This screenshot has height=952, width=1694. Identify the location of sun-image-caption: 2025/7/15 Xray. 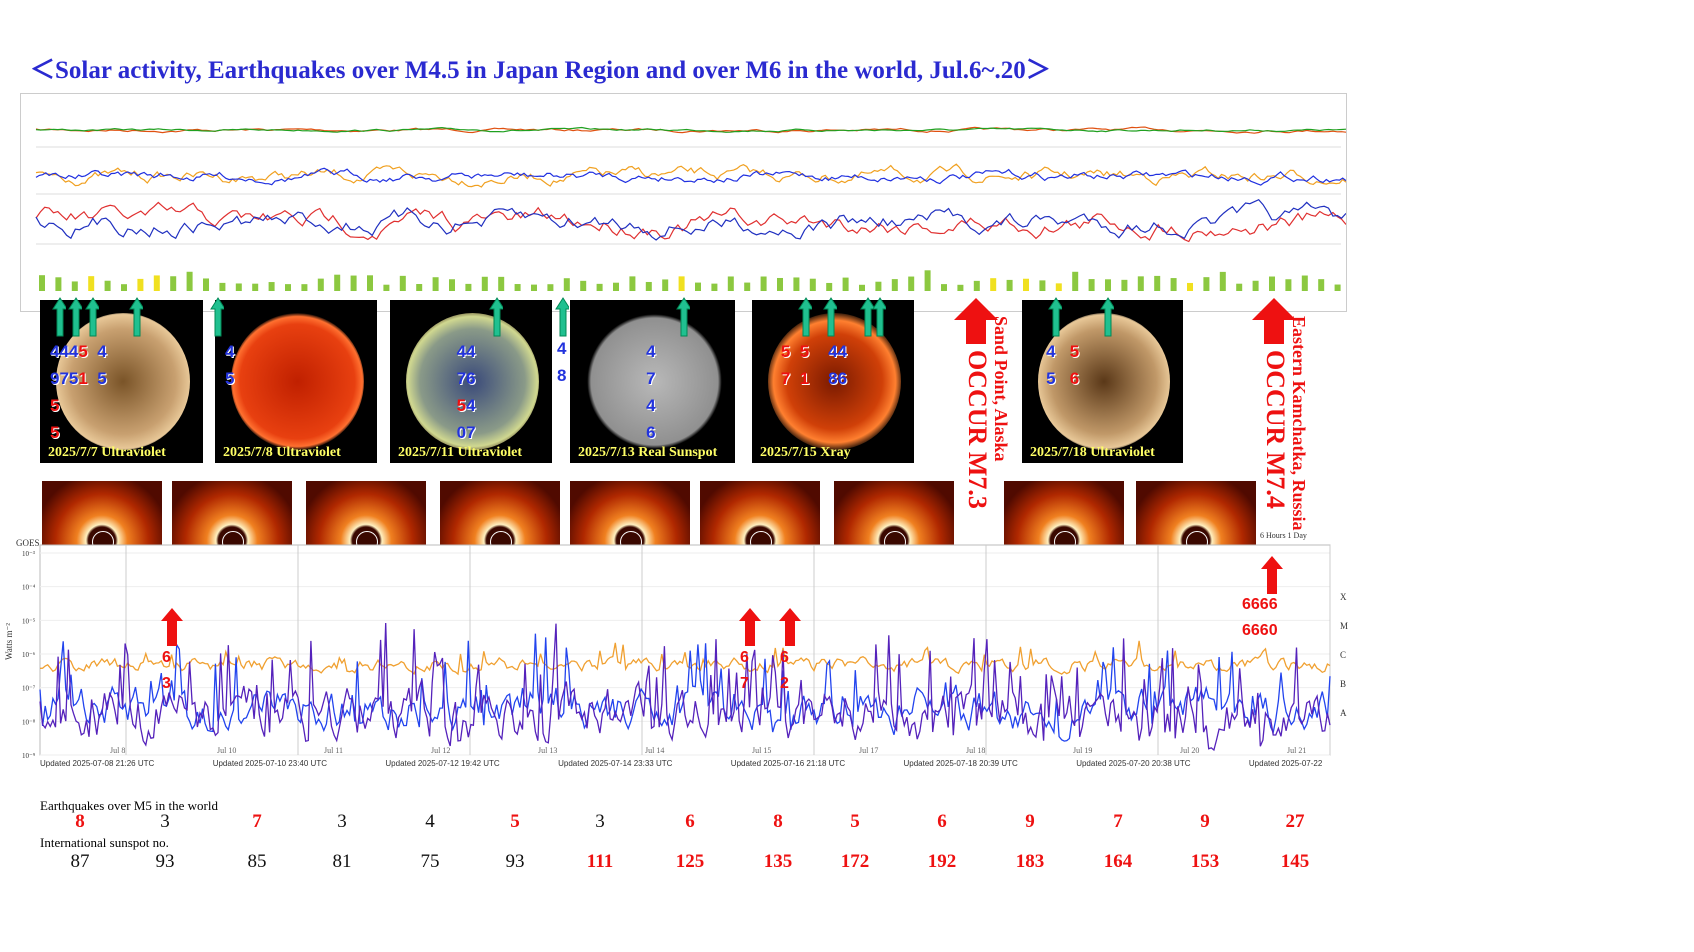
(805, 452).